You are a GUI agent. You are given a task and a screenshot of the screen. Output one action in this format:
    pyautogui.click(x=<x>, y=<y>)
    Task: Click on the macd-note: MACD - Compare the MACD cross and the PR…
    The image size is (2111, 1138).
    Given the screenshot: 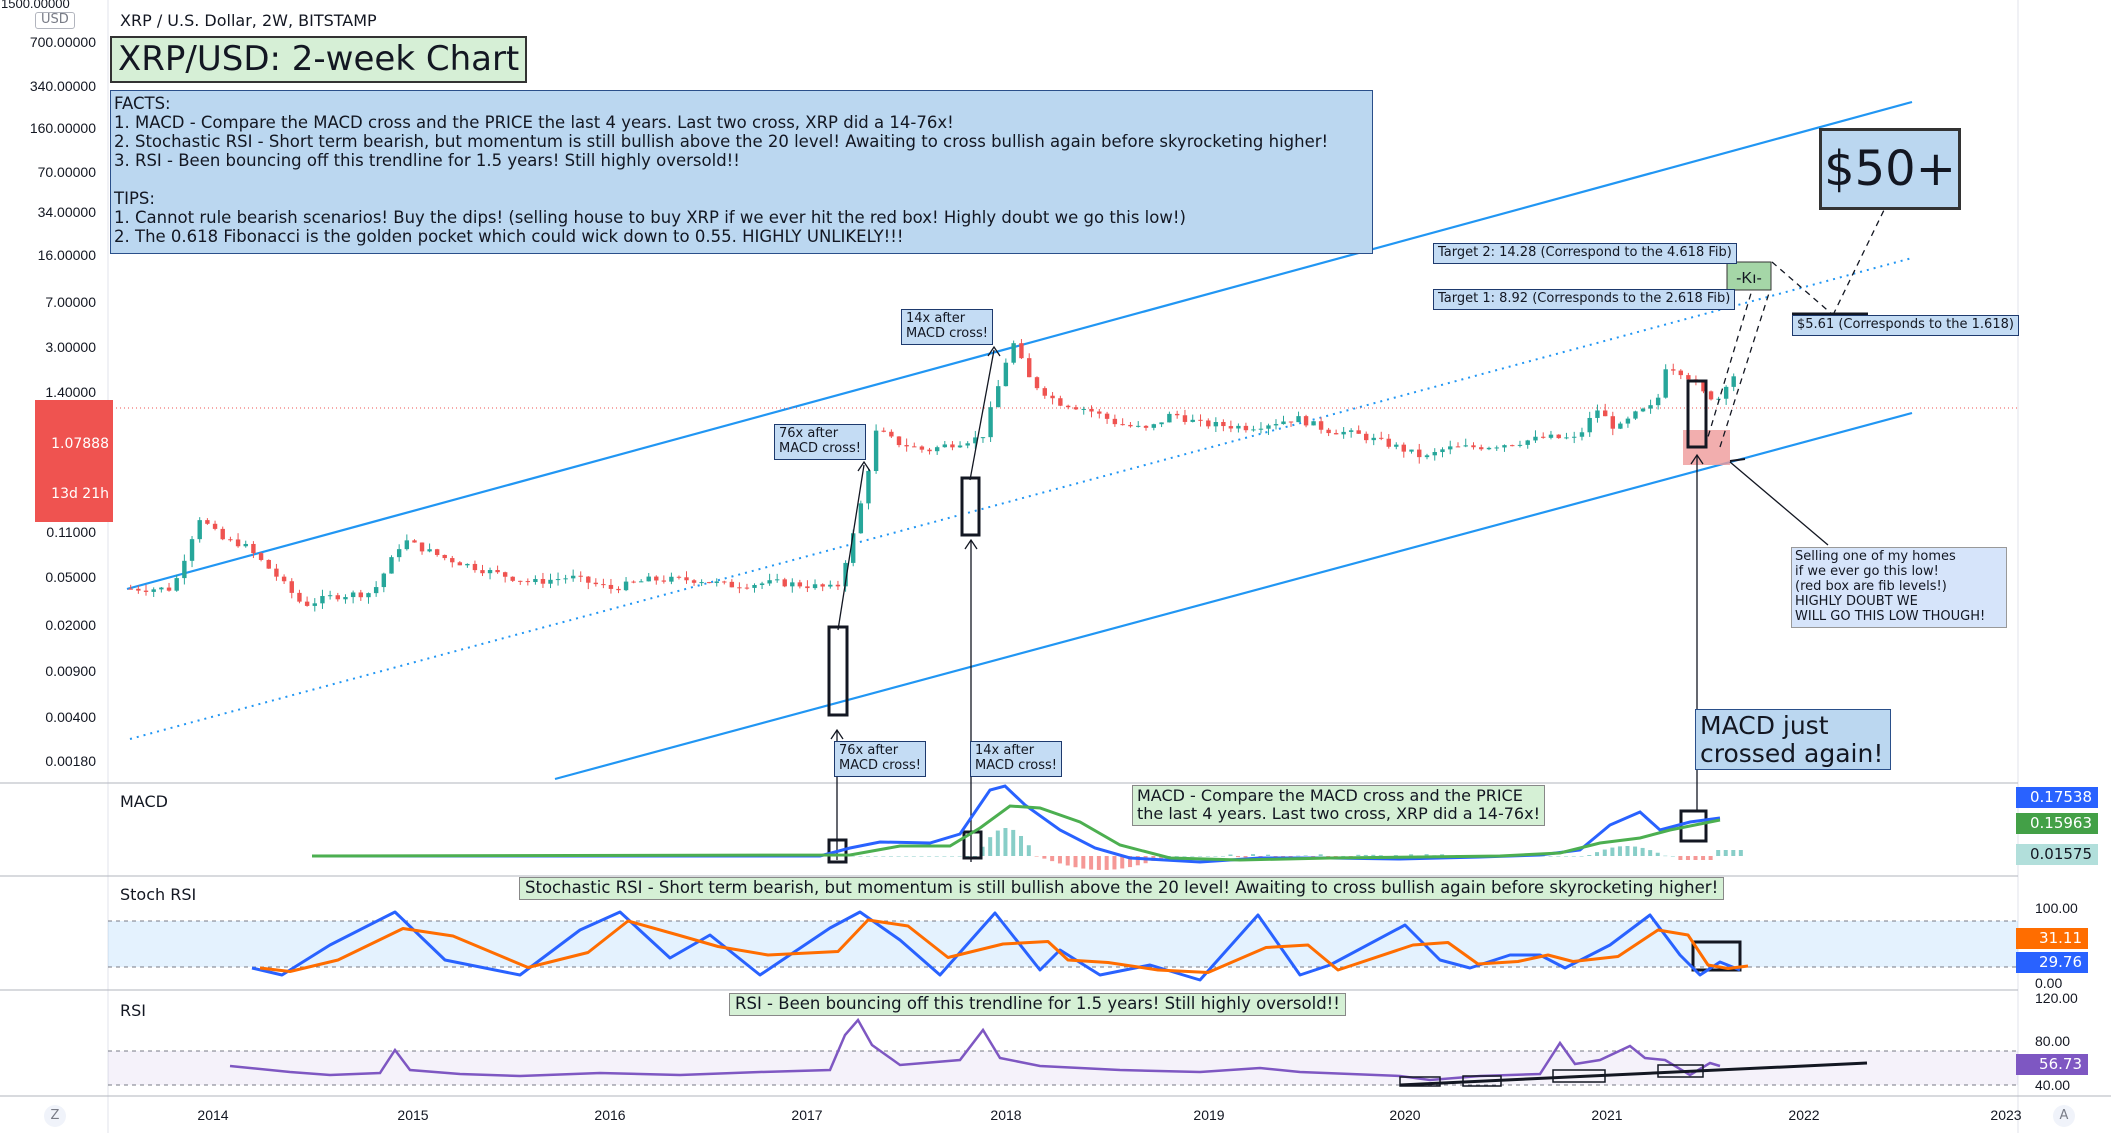 What is the action you would take?
    pyautogui.click(x=1338, y=805)
    